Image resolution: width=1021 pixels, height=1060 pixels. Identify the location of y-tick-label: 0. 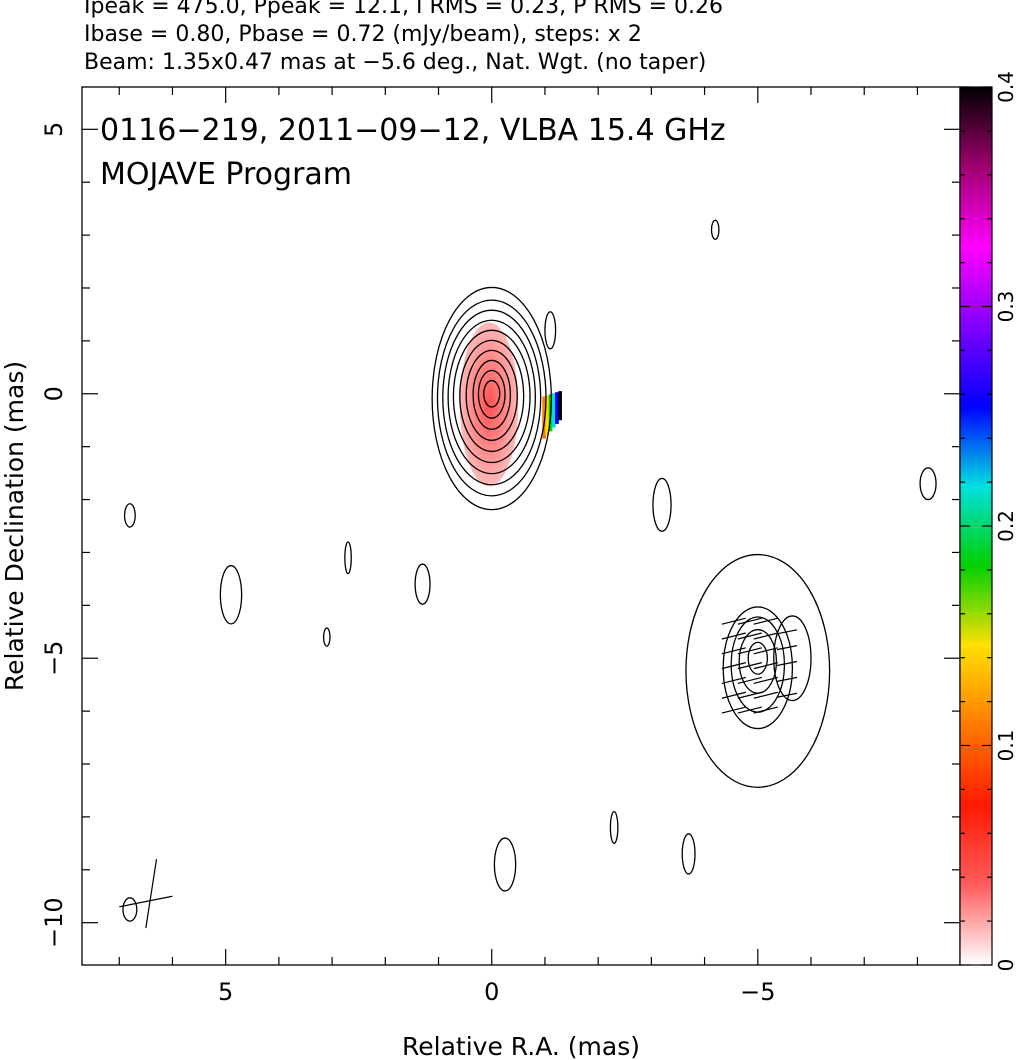
(54, 393).